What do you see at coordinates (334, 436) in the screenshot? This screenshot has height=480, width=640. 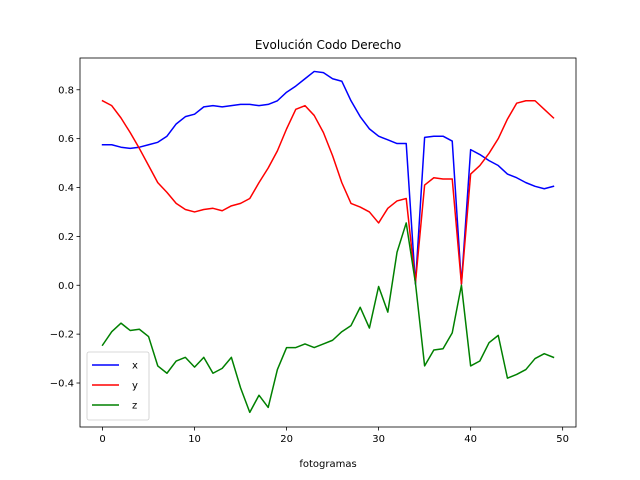 I see `x-axis: 0 10 20 30 40 50` at bounding box center [334, 436].